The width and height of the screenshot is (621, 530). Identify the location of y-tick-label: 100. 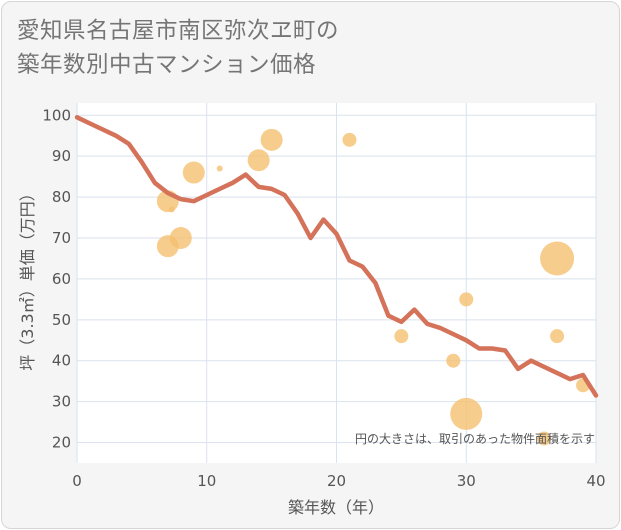
(56, 115).